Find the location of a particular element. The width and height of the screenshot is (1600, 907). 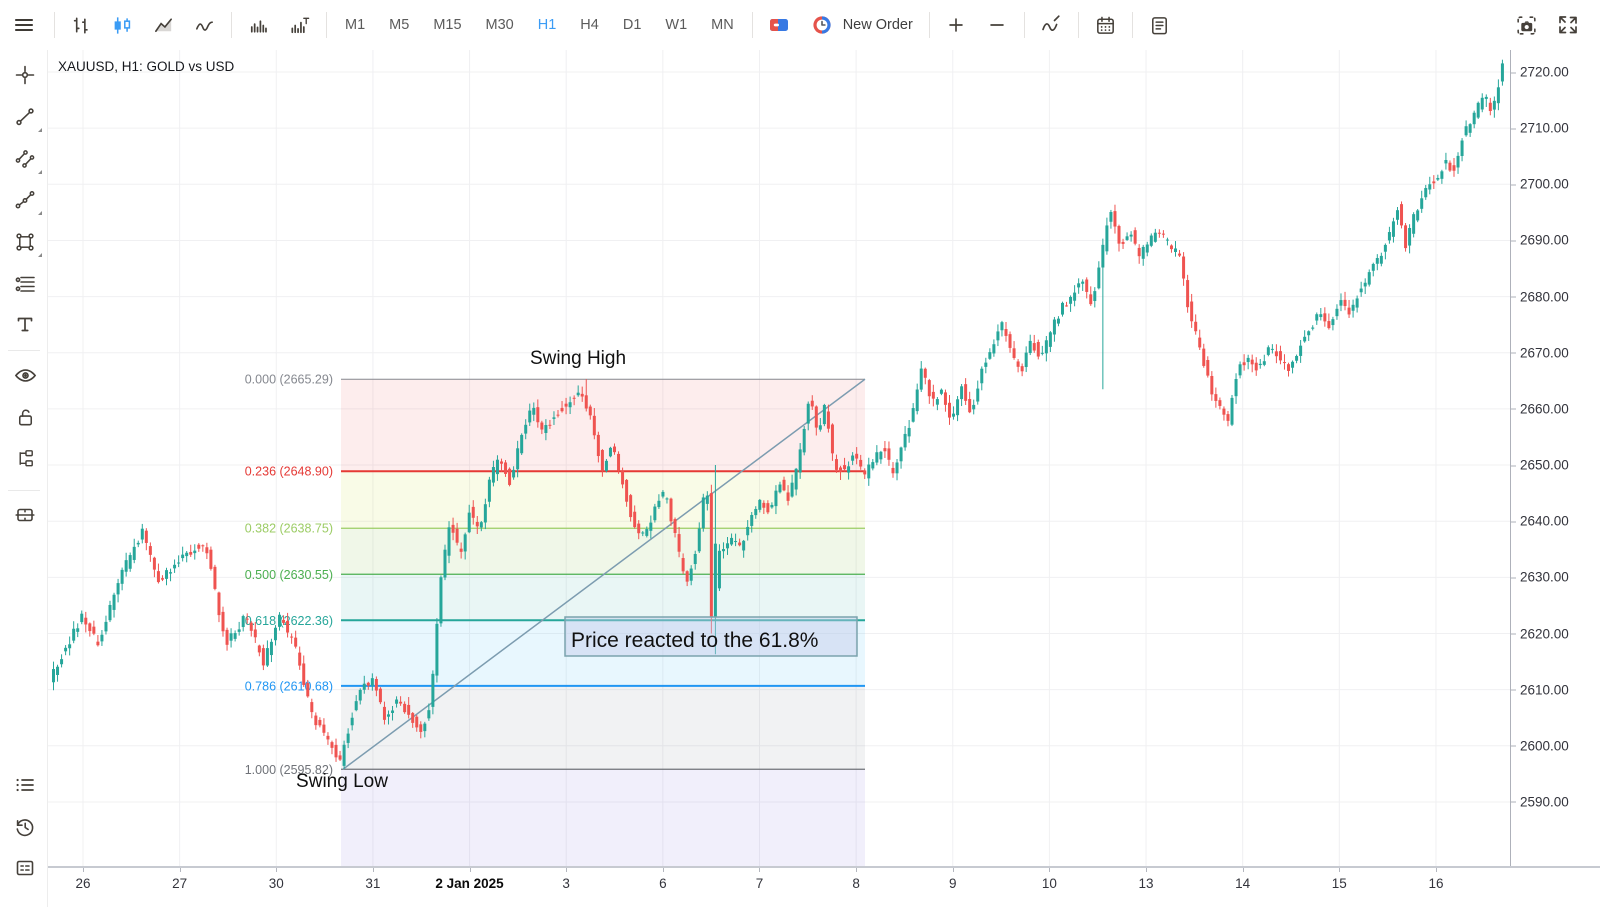

history-icon is located at coordinates (25, 828).